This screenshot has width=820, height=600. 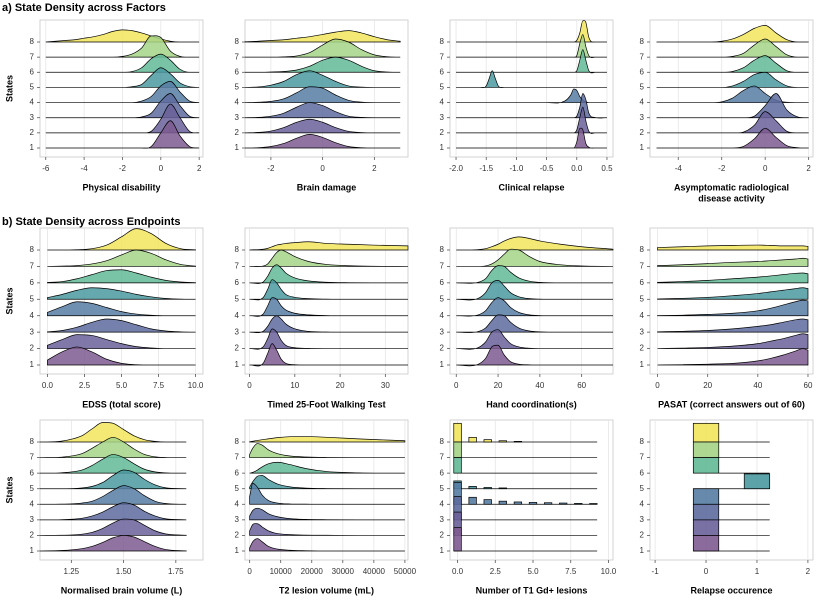 I want to click on x-tick-label: 7.5, so click(x=571, y=571).